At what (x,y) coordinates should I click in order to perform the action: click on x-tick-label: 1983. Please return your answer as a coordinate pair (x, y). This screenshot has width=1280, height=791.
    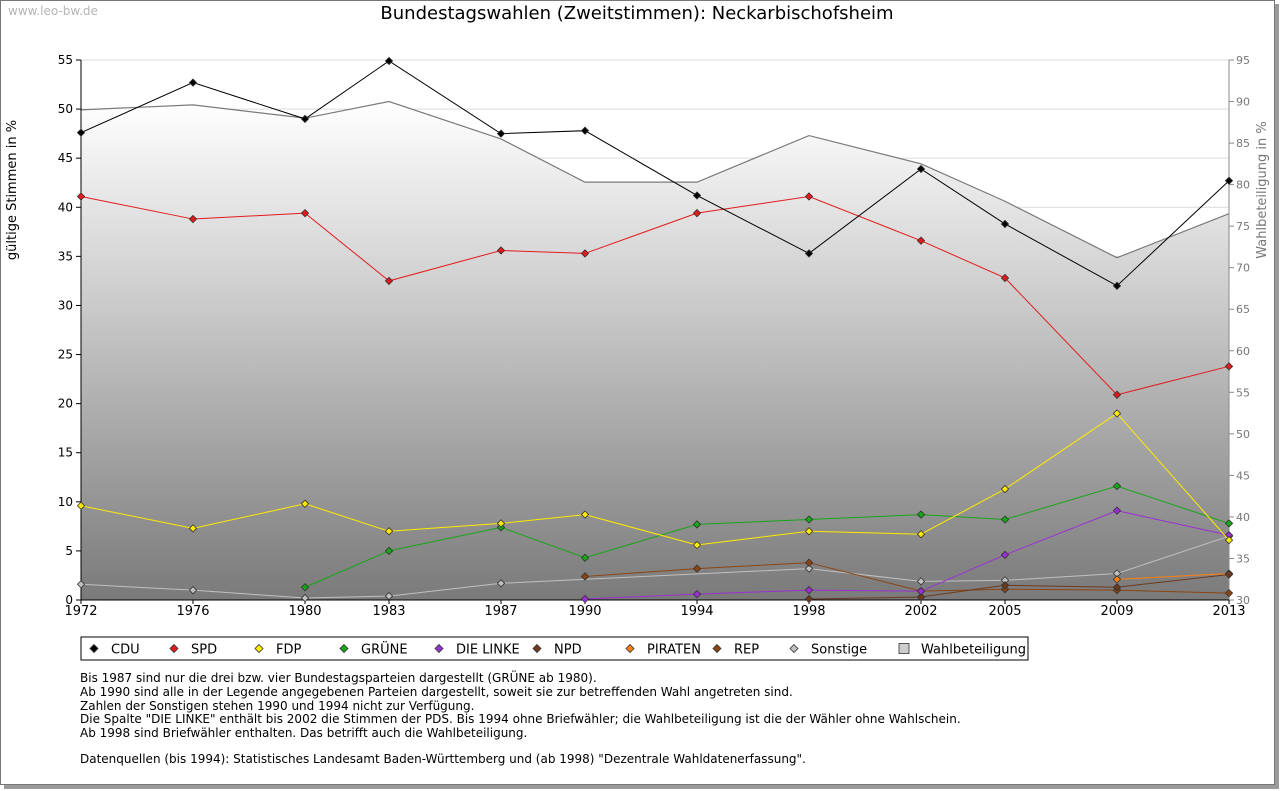
    Looking at the image, I should click on (388, 611).